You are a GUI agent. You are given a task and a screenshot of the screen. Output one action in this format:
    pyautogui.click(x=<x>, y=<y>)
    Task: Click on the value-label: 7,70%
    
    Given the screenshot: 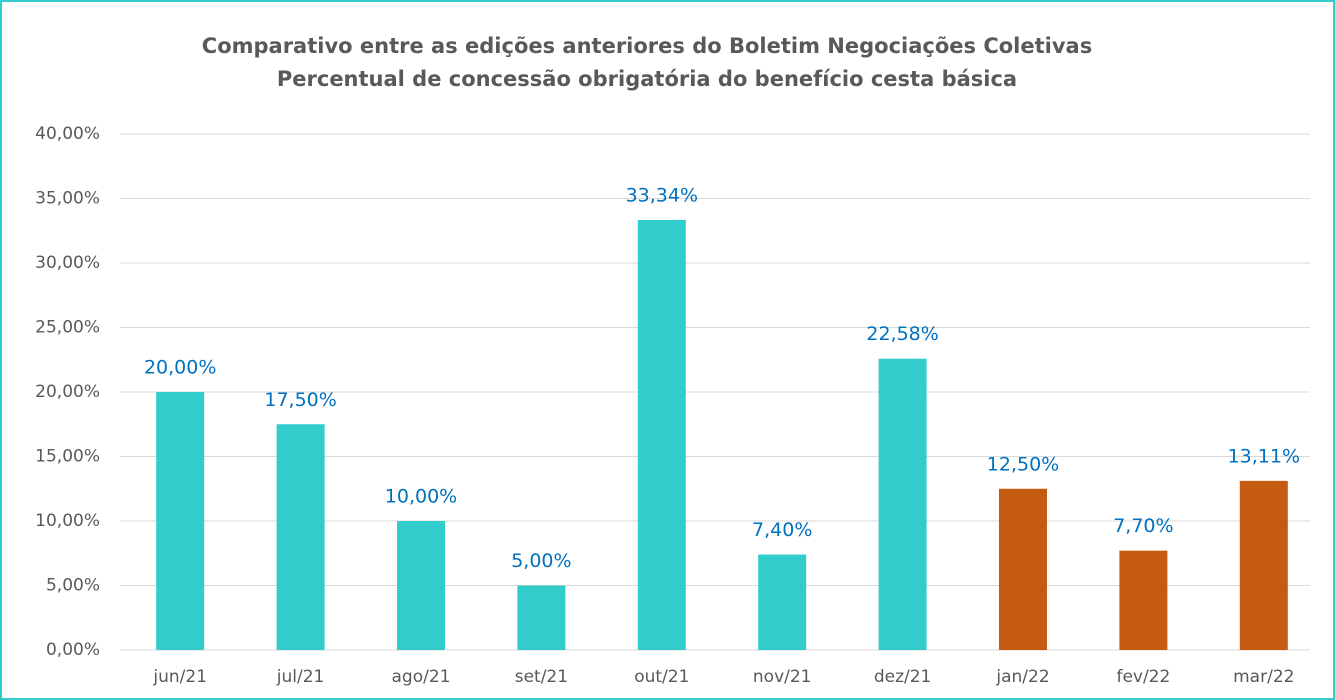 What is the action you would take?
    pyautogui.click(x=1143, y=526)
    